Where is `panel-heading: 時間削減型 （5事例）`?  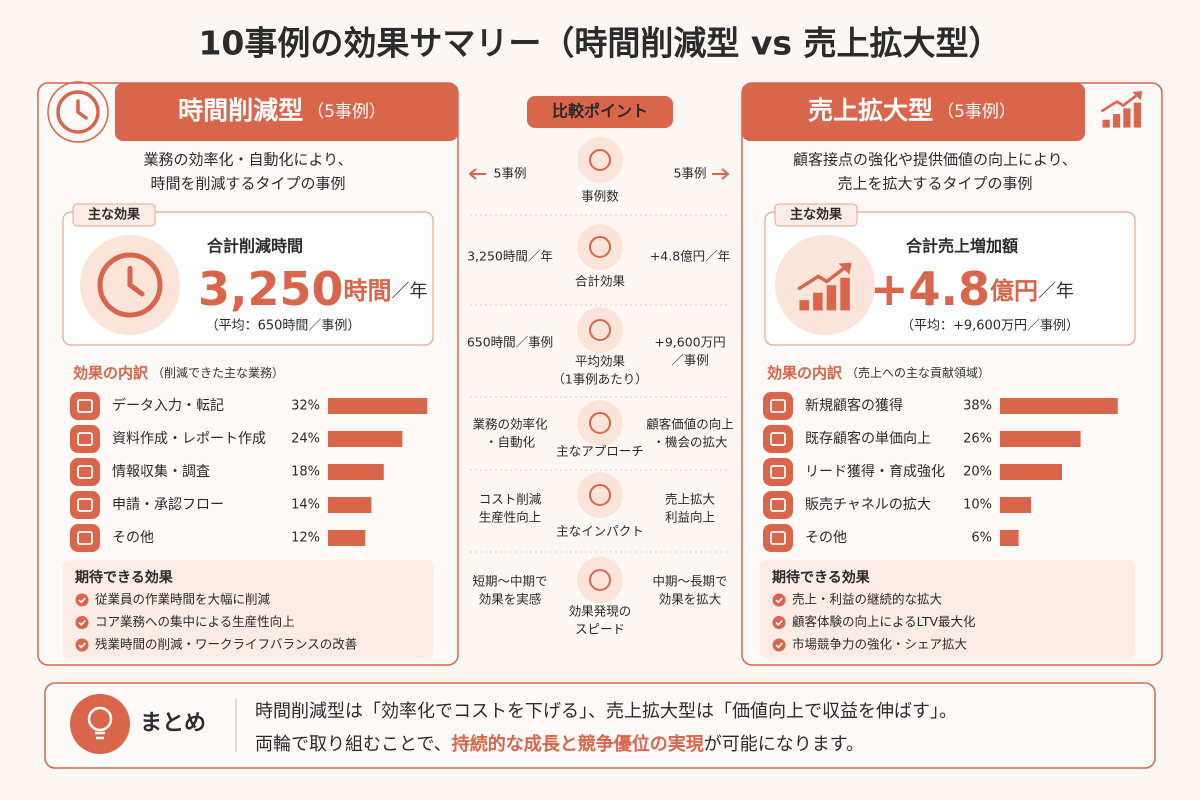
panel-heading: 時間削減型 （5事例） is located at coordinates (282, 110).